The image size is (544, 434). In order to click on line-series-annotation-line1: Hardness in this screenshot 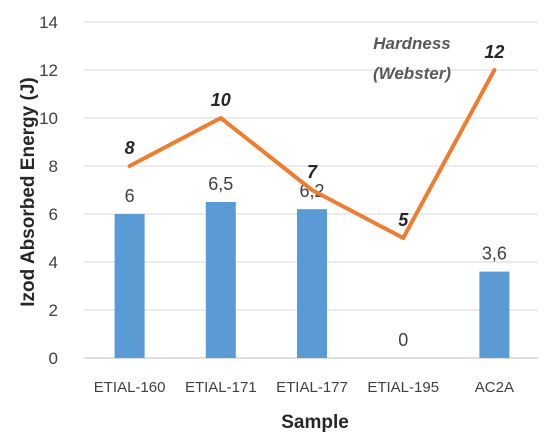, I will do `click(411, 43)`.